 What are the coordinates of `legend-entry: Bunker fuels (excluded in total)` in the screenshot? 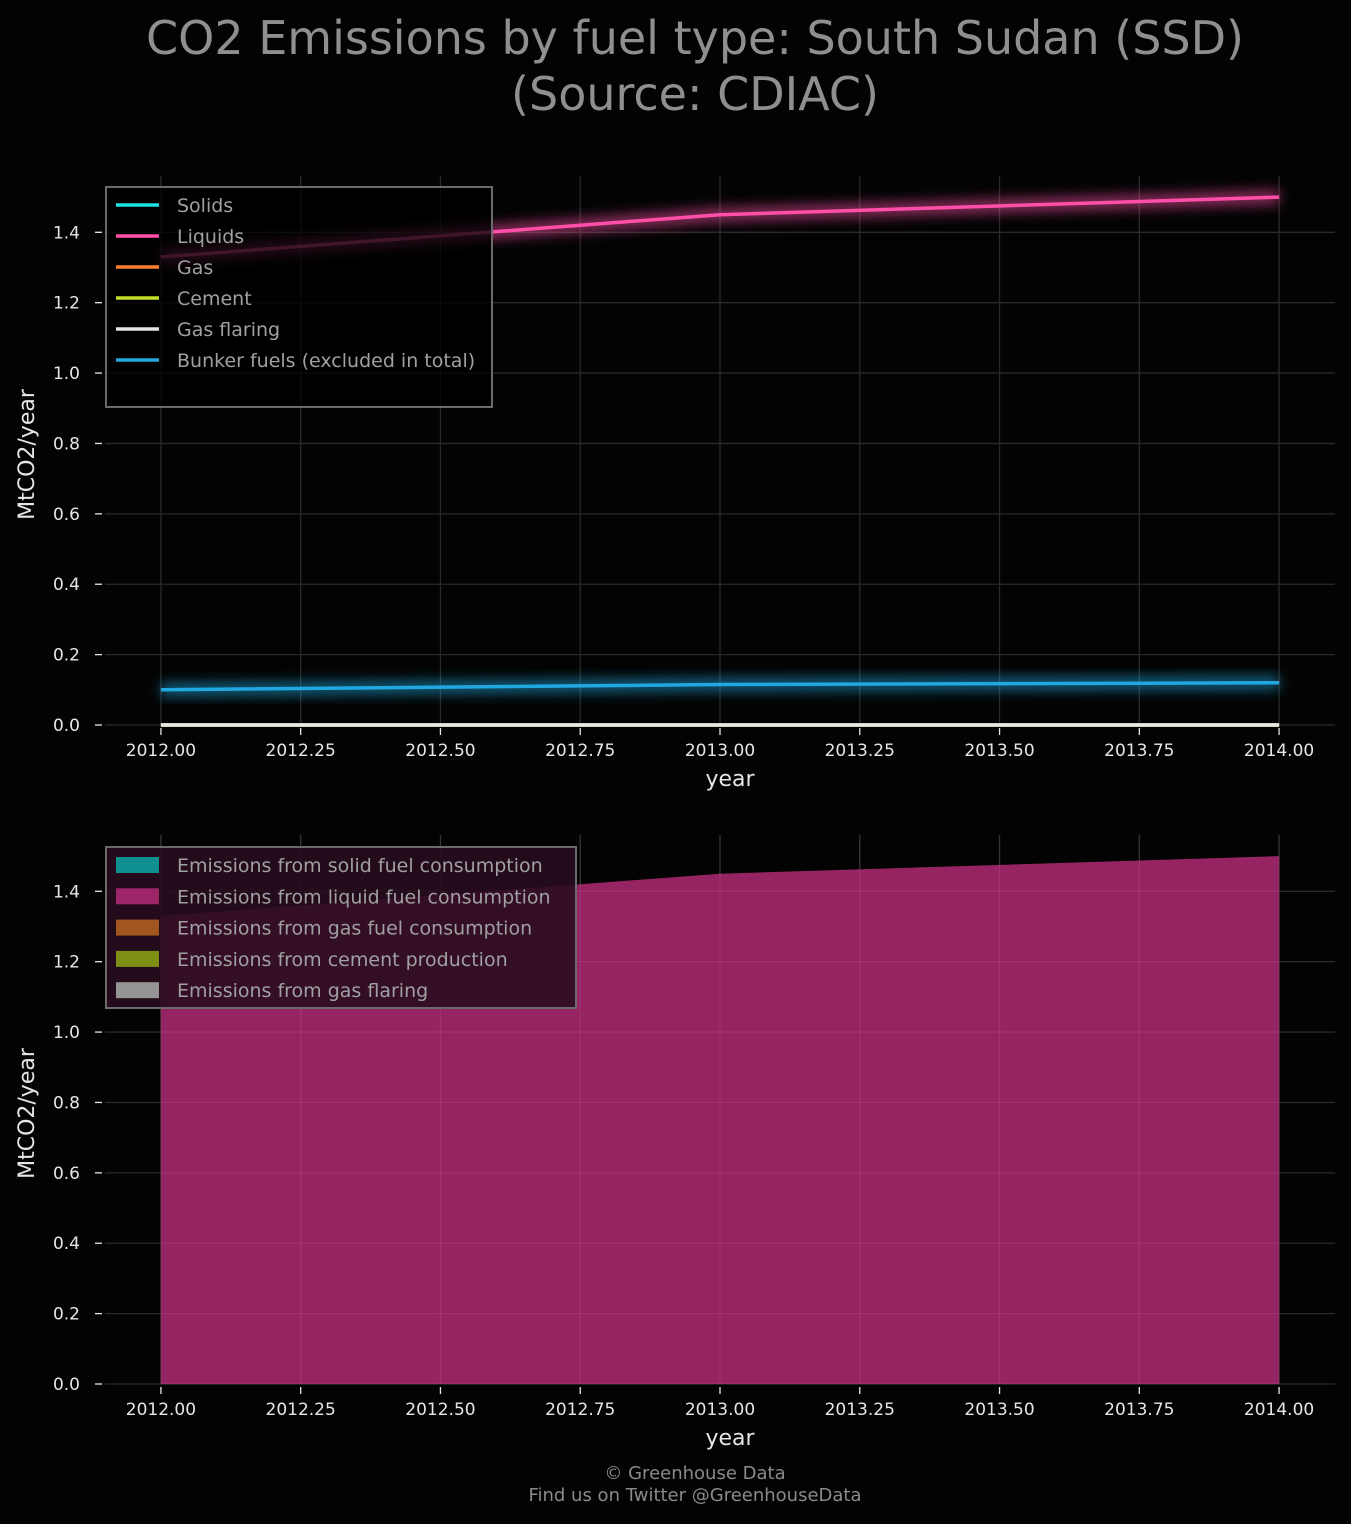 It's located at (326, 361).